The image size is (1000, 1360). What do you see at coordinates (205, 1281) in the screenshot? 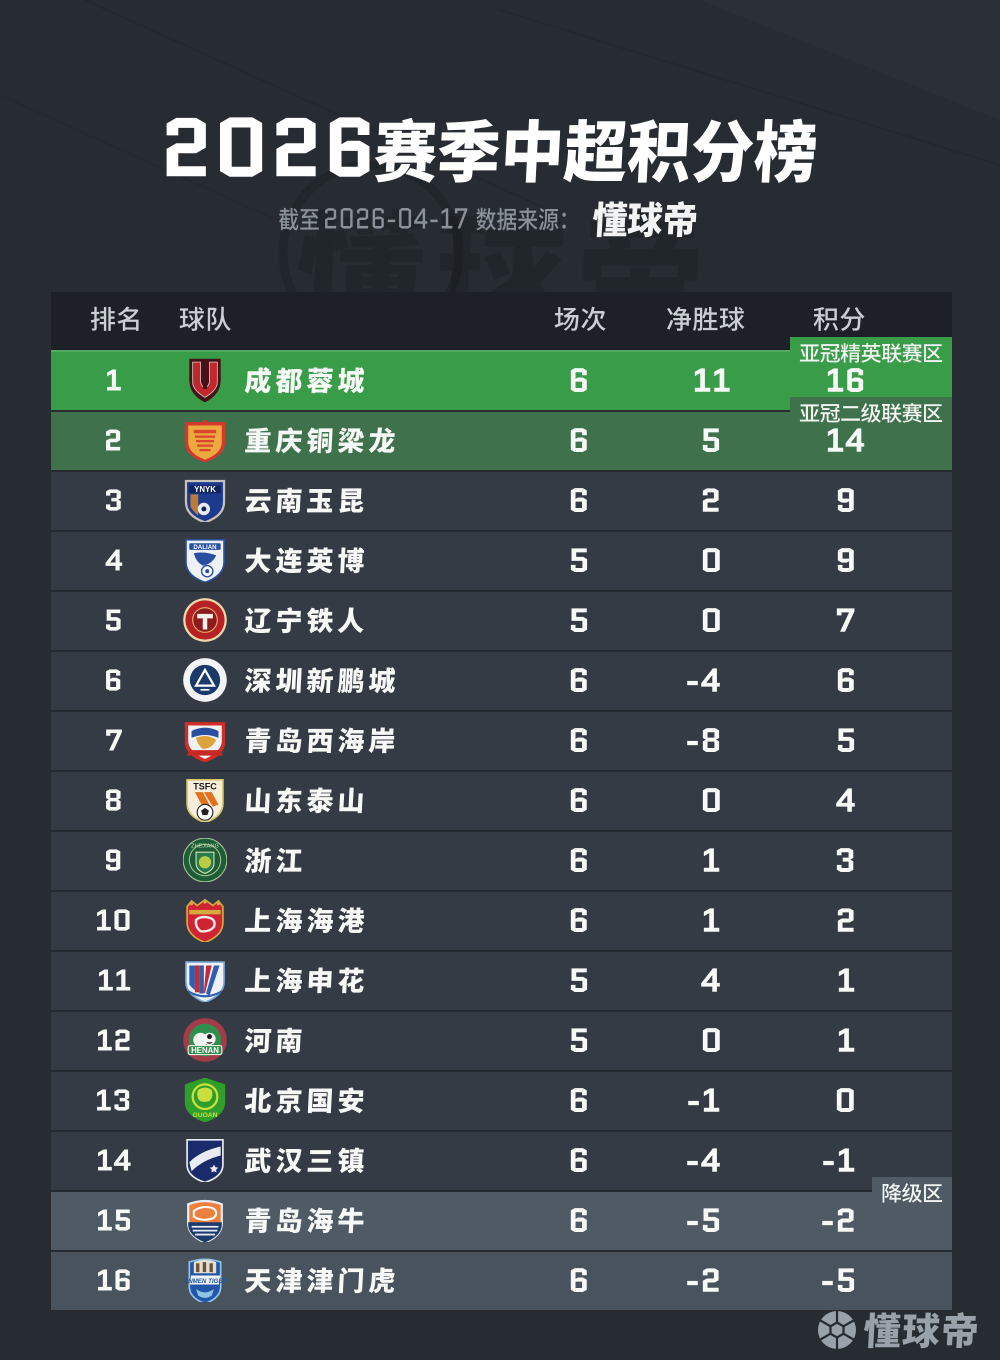
I see `svg-text: JINMEN TIGER` at bounding box center [205, 1281].